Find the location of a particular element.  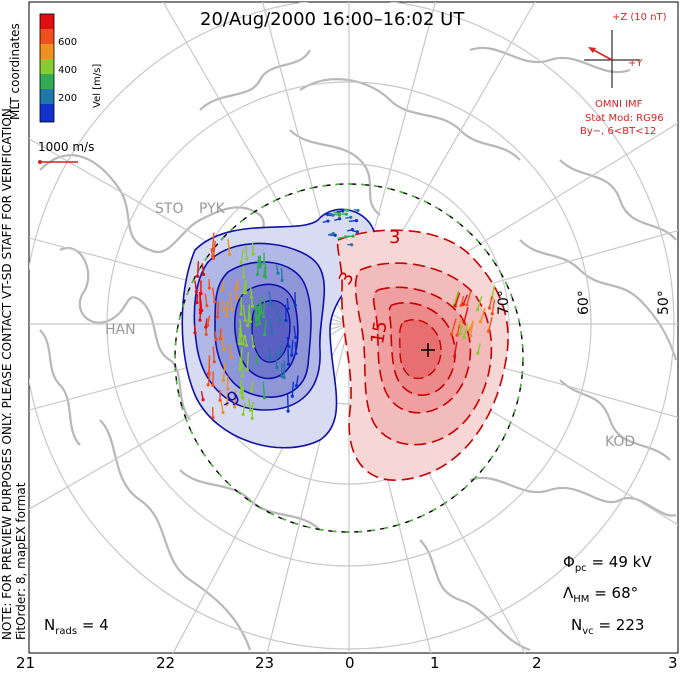

nvc-sub: vc is located at coordinates (588, 631).